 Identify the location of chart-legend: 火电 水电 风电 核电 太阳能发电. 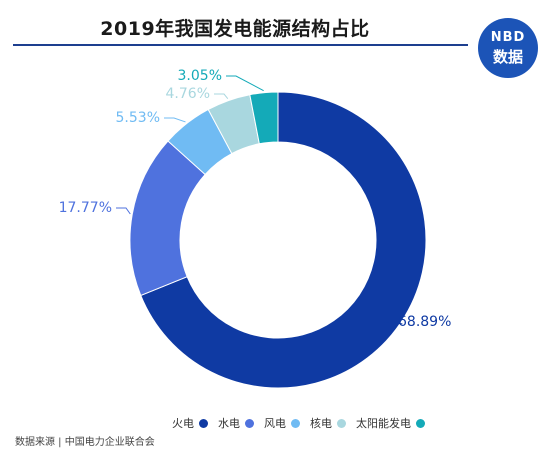
(303, 423).